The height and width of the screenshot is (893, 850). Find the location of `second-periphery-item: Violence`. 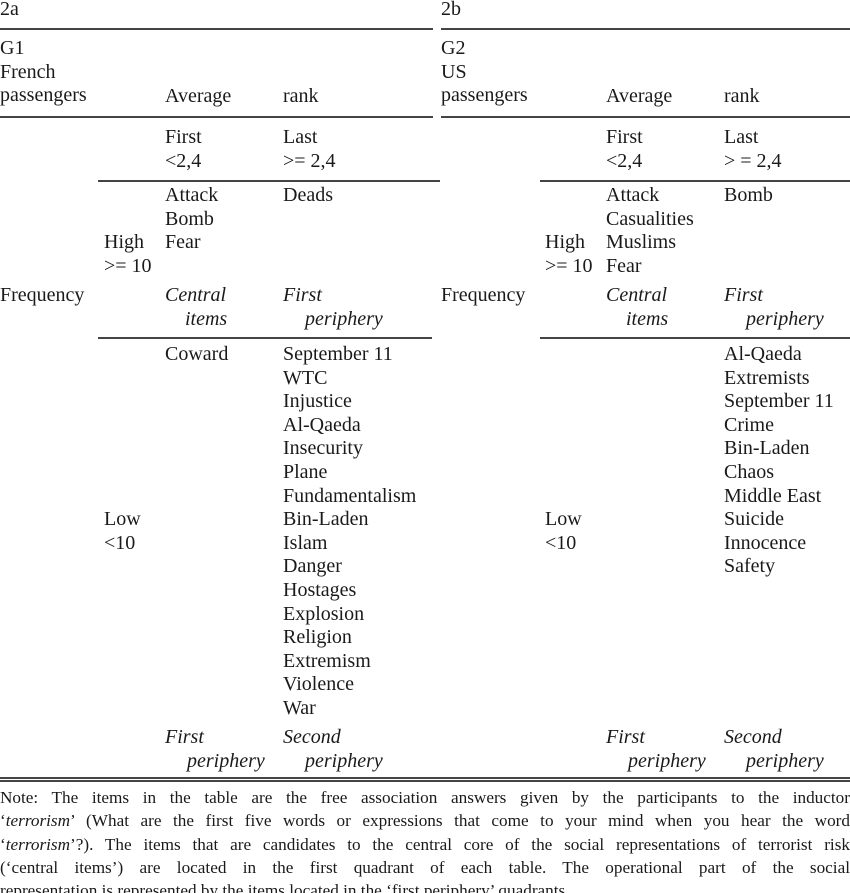

second-periphery-item: Violence is located at coordinates (318, 684).